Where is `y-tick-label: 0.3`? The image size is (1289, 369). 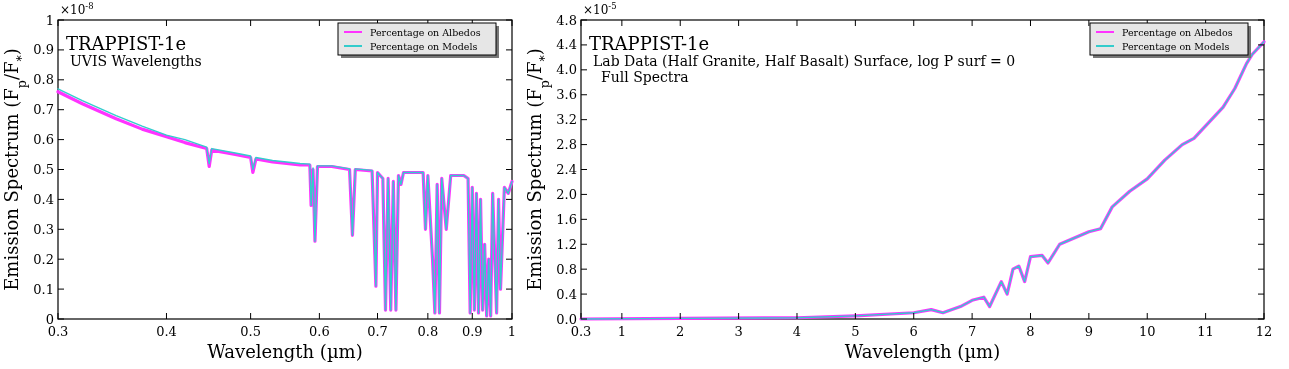 y-tick-label: 0.3 is located at coordinates (43, 229).